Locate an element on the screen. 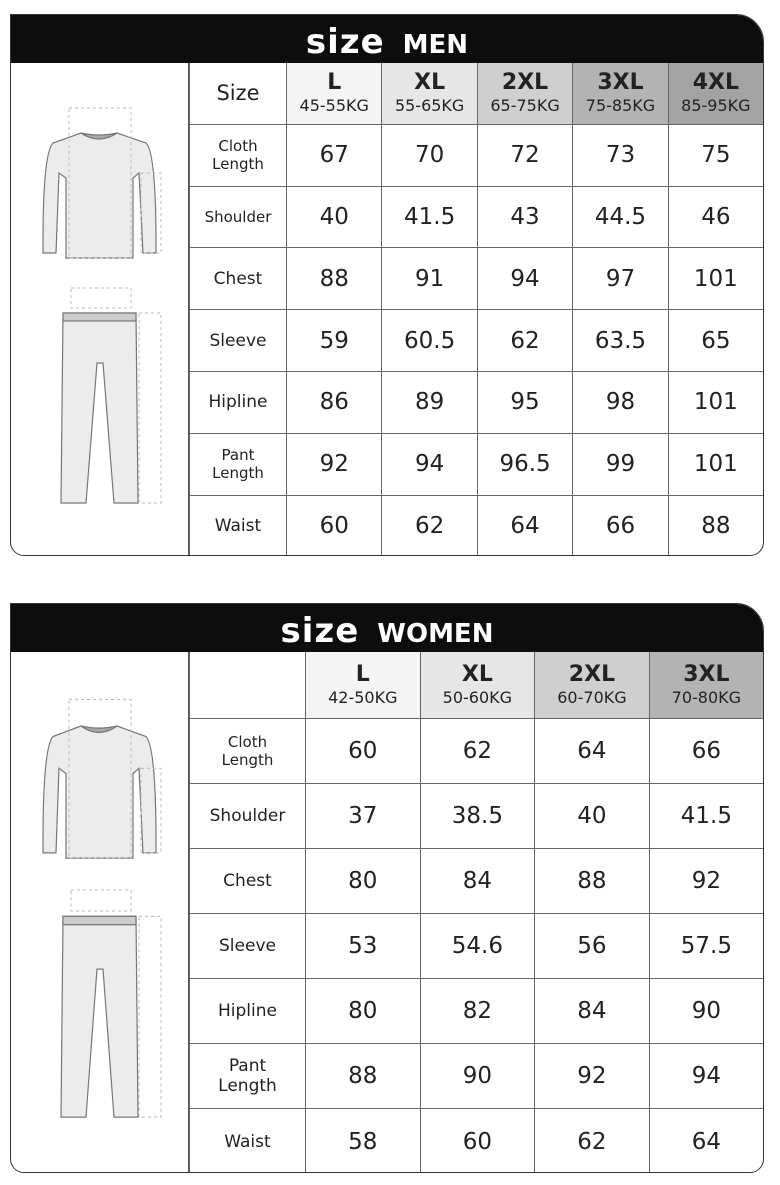 This screenshot has height=1185, width=780. table-row: Waist 58 60 62 64 is located at coordinates (476, 1140).